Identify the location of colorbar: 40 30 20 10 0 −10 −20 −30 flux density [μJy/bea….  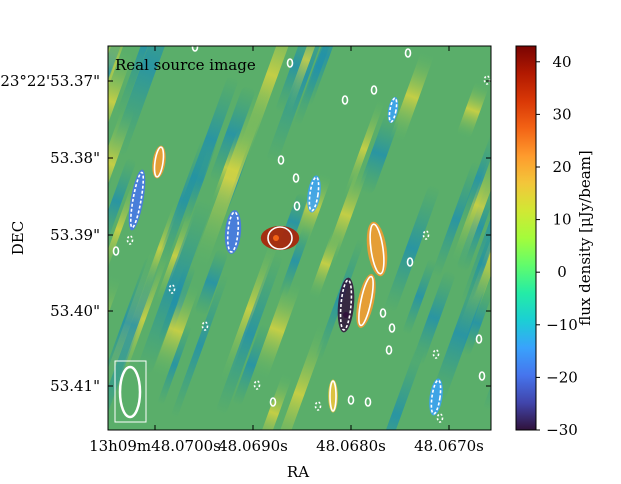
(554, 242).